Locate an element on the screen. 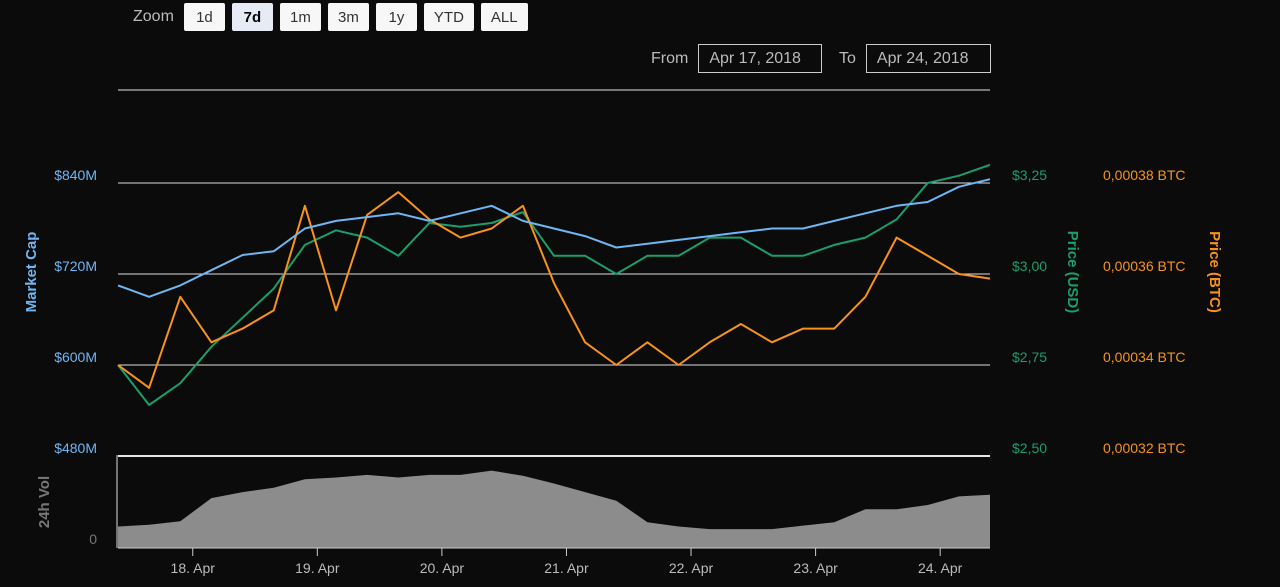  volume-area-shape is located at coordinates (554, 509).